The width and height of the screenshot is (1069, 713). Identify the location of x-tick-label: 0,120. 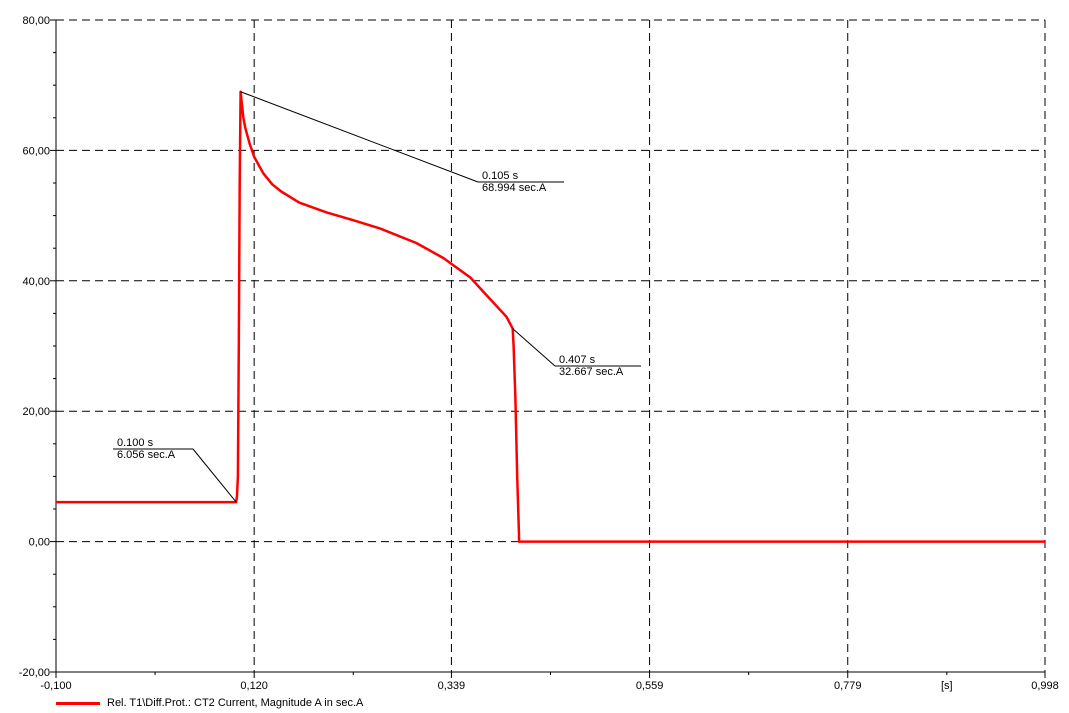
(254, 686).